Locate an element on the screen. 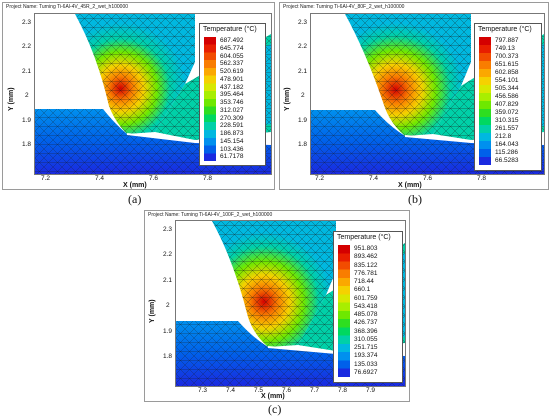 This screenshot has width=550, height=418. legend-value: 359.072 is located at coordinates (507, 112).